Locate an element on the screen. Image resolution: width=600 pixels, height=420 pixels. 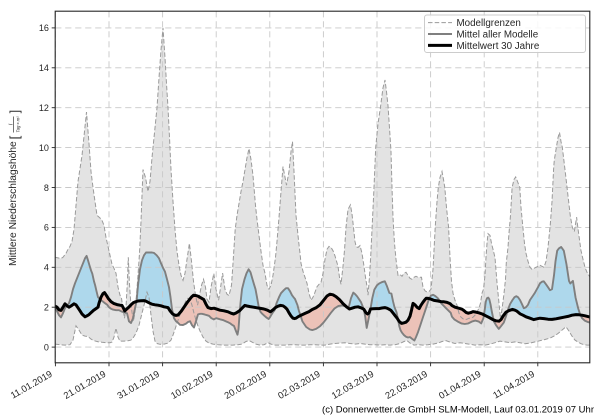
svg-text: 8 is located at coordinates (46, 188).